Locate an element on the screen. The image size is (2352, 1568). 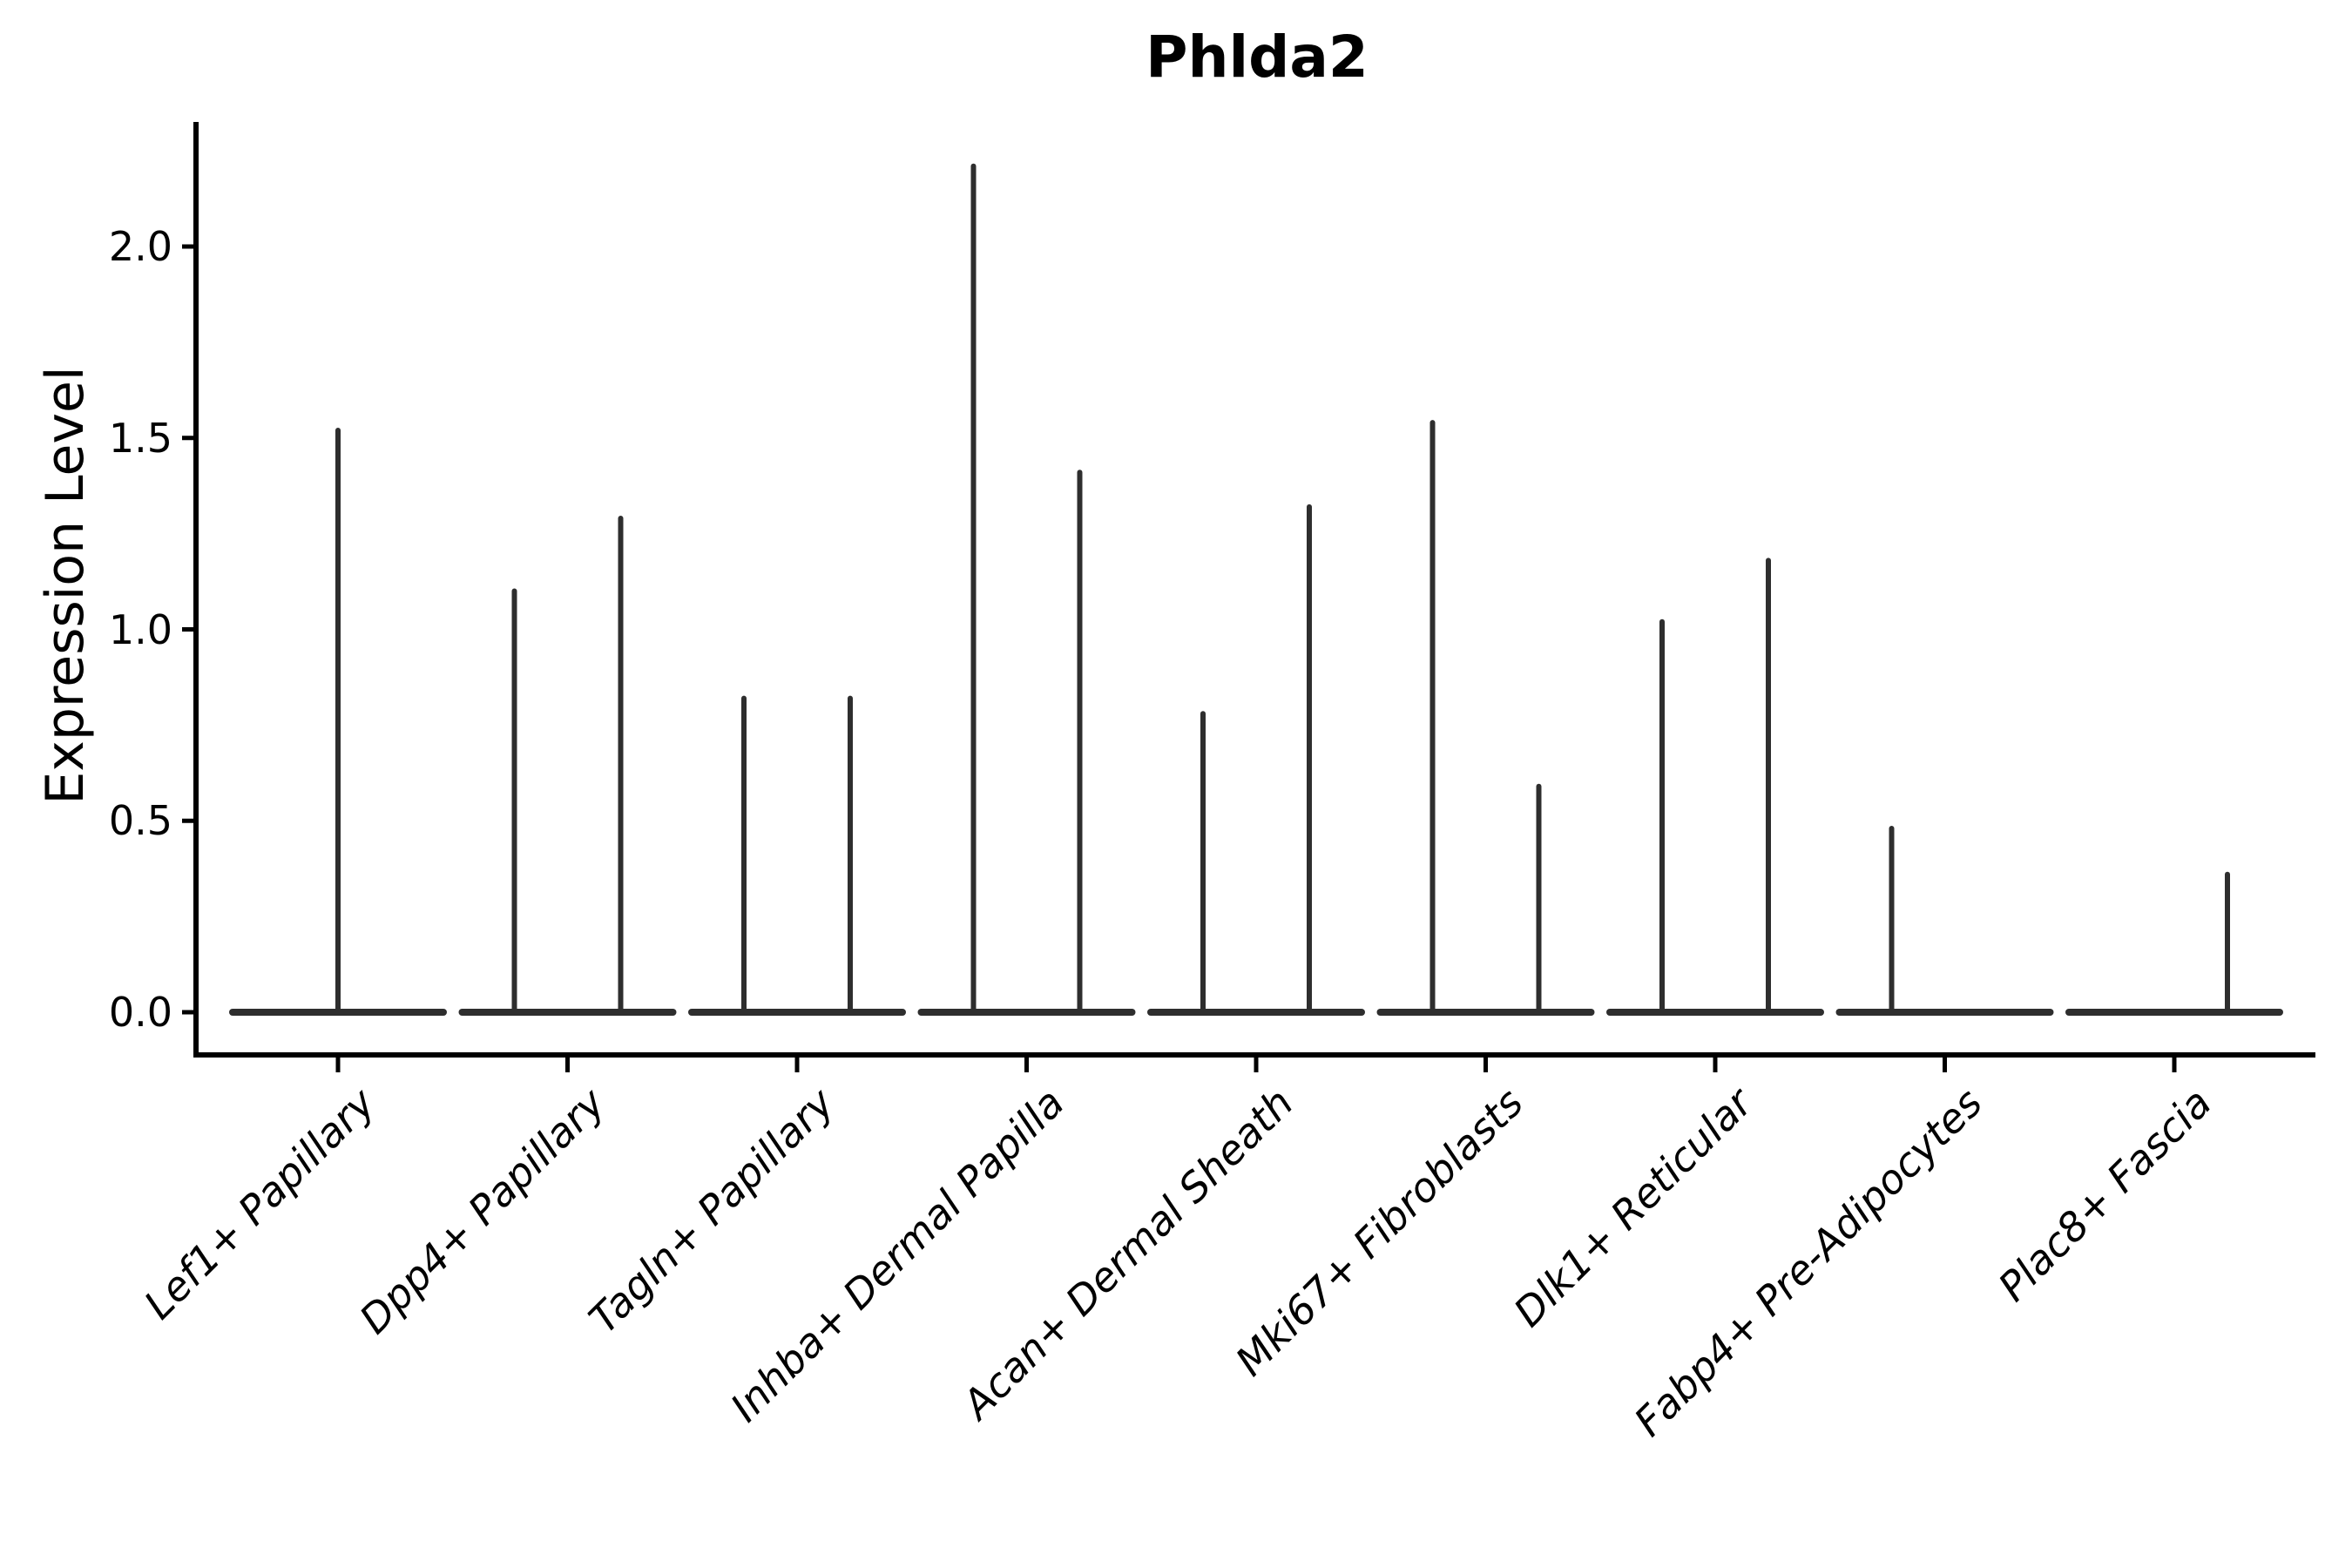
y-tick-label: 0.0 is located at coordinates (140, 1013).